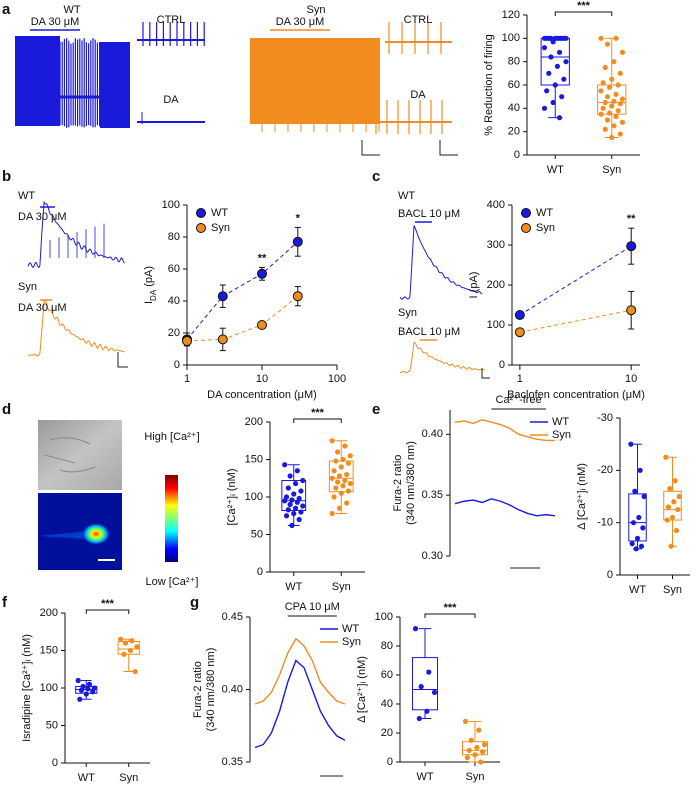 The width and height of the screenshot is (696, 797). What do you see at coordinates (432, 434) in the screenshot?
I see `y-tick-label: 0.40` at bounding box center [432, 434].